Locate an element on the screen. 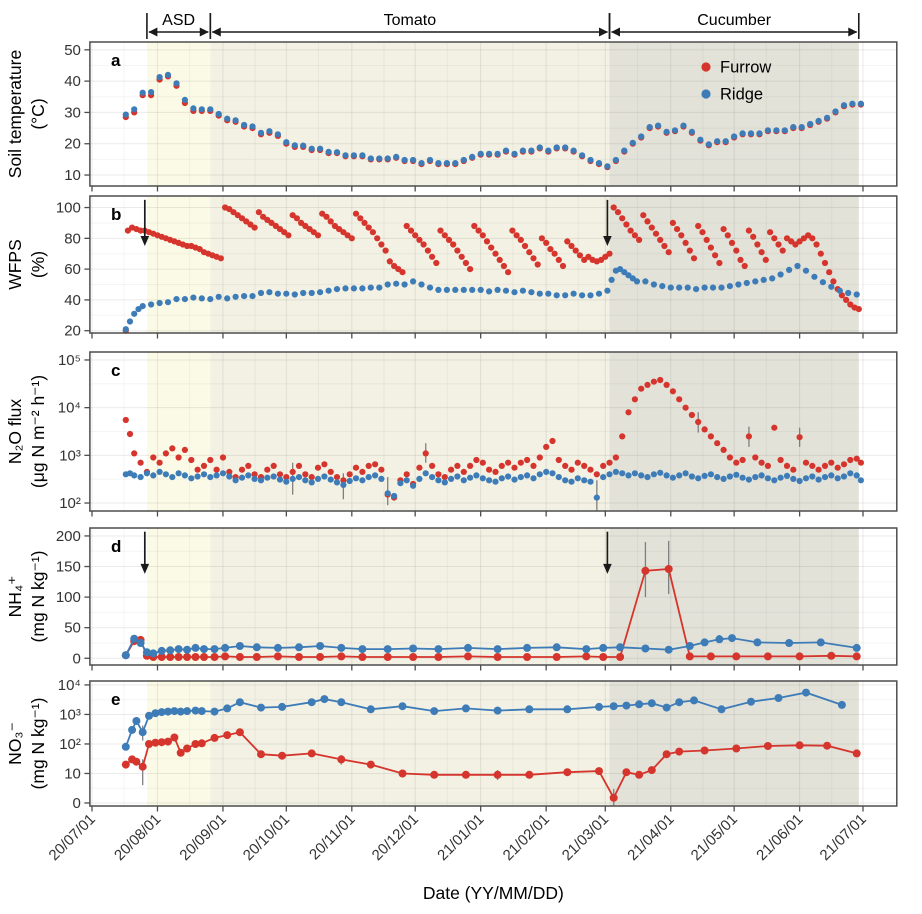 This screenshot has height=914, width=922. legend-label-furrow: Furrow is located at coordinates (745, 68).